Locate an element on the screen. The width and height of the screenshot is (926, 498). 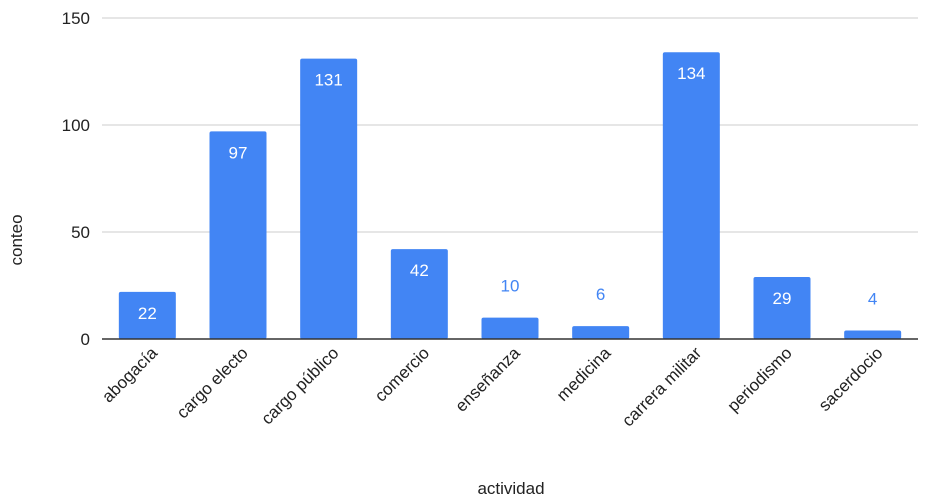
x-axis-title: actividad is located at coordinates (510, 488).